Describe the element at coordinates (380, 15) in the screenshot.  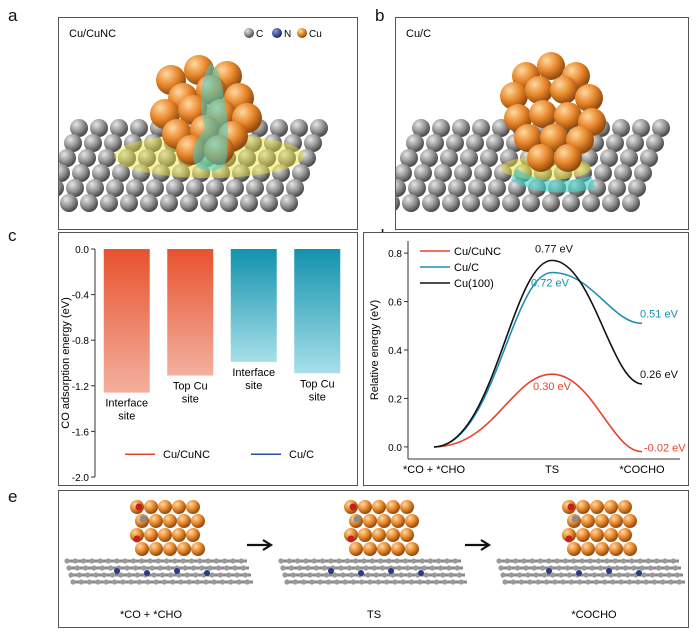
I see `panel-letter-b: b` at that location.